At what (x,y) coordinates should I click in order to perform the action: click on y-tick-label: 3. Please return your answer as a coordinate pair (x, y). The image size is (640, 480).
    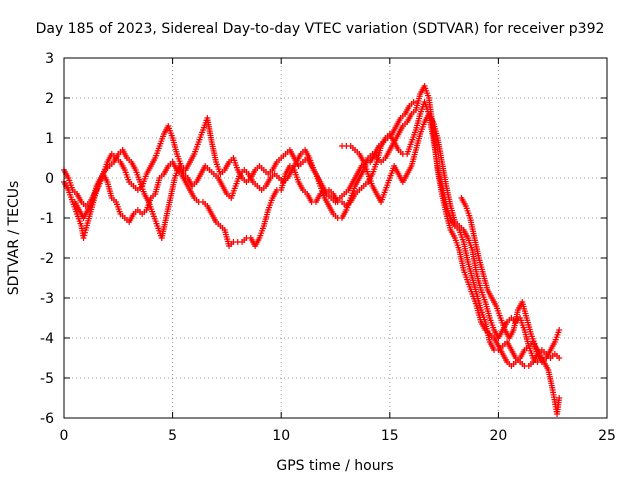
    Looking at the image, I should click on (49, 59).